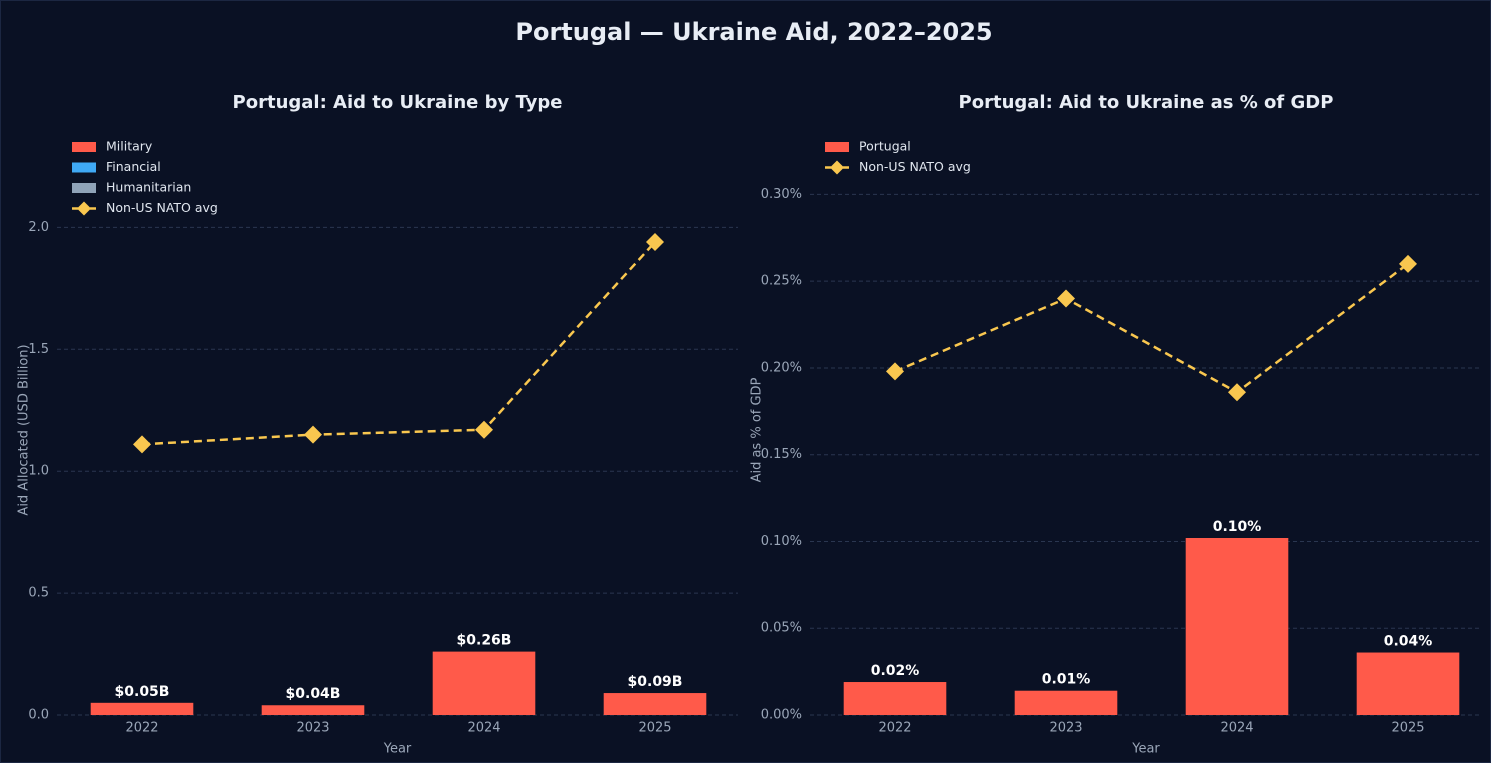 The image size is (1491, 763). I want to click on y-axis-label: Aid Allocated (USD Billion), so click(24, 429).